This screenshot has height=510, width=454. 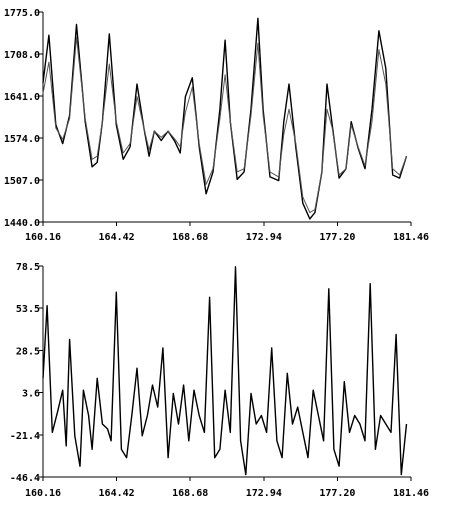 I want to click on y-tick-label: -46.4, so click(x=25, y=478).